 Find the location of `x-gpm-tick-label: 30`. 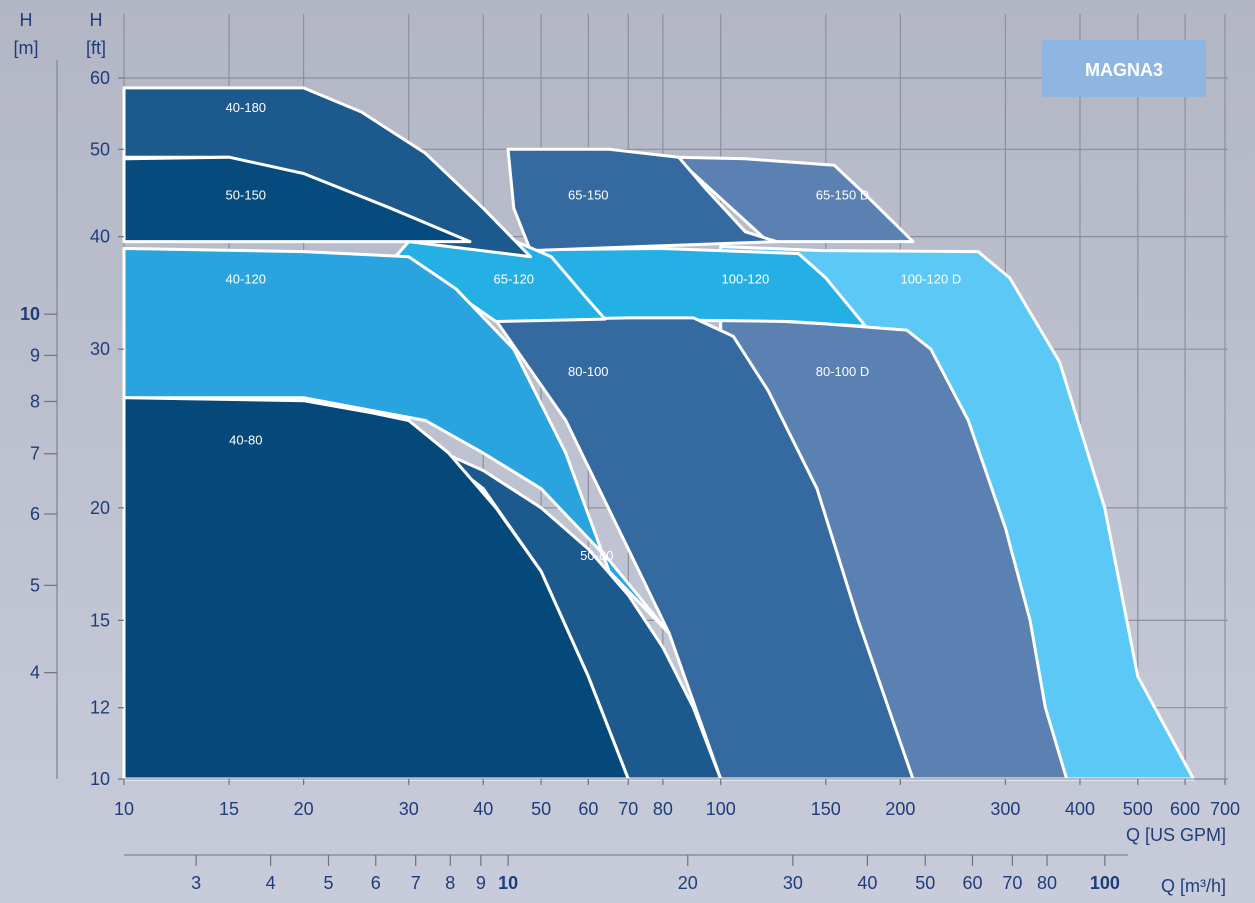

x-gpm-tick-label: 30 is located at coordinates (409, 809).